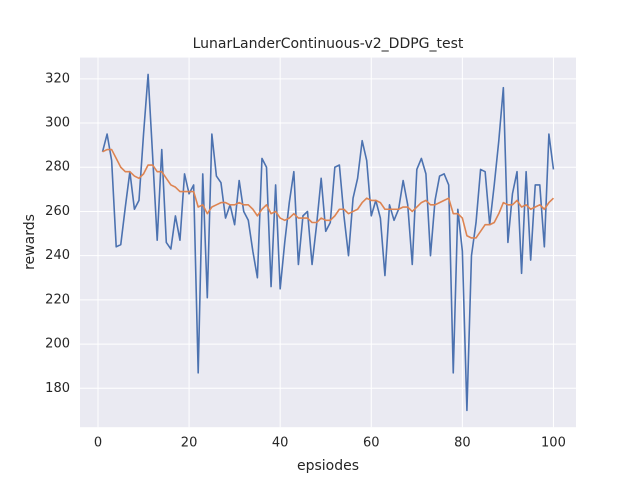  Describe the element at coordinates (57, 299) in the screenshot. I see `y-tick-label: 220` at that location.